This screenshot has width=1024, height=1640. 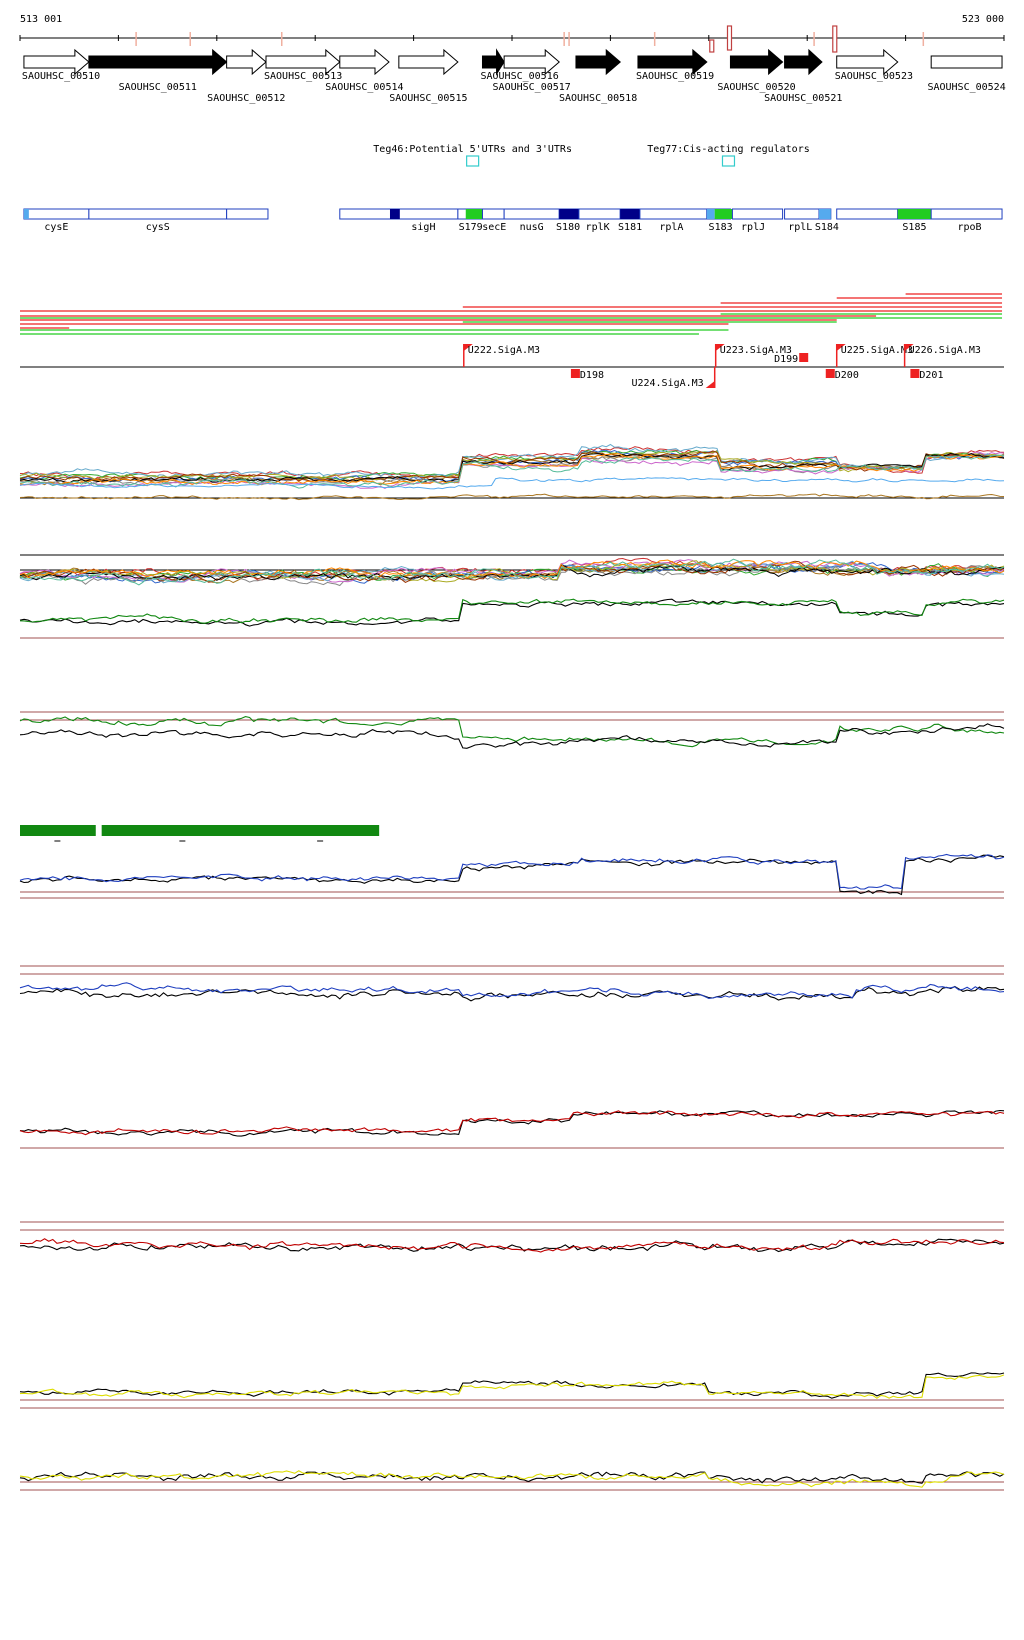 What do you see at coordinates (847, 375) in the screenshot?
I see `terminator-label: D200` at bounding box center [847, 375].